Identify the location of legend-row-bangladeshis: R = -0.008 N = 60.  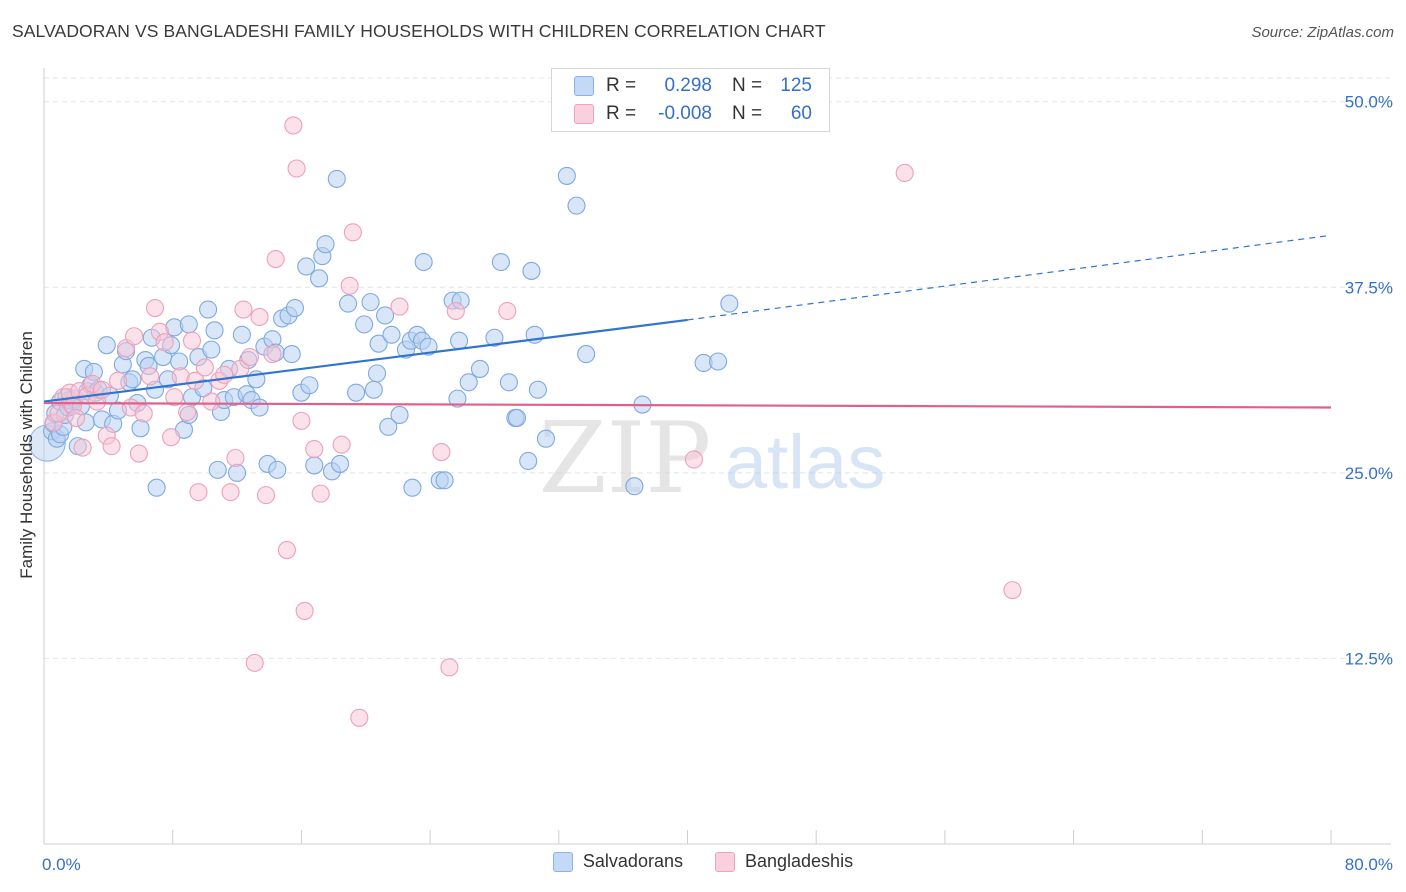
(693, 114).